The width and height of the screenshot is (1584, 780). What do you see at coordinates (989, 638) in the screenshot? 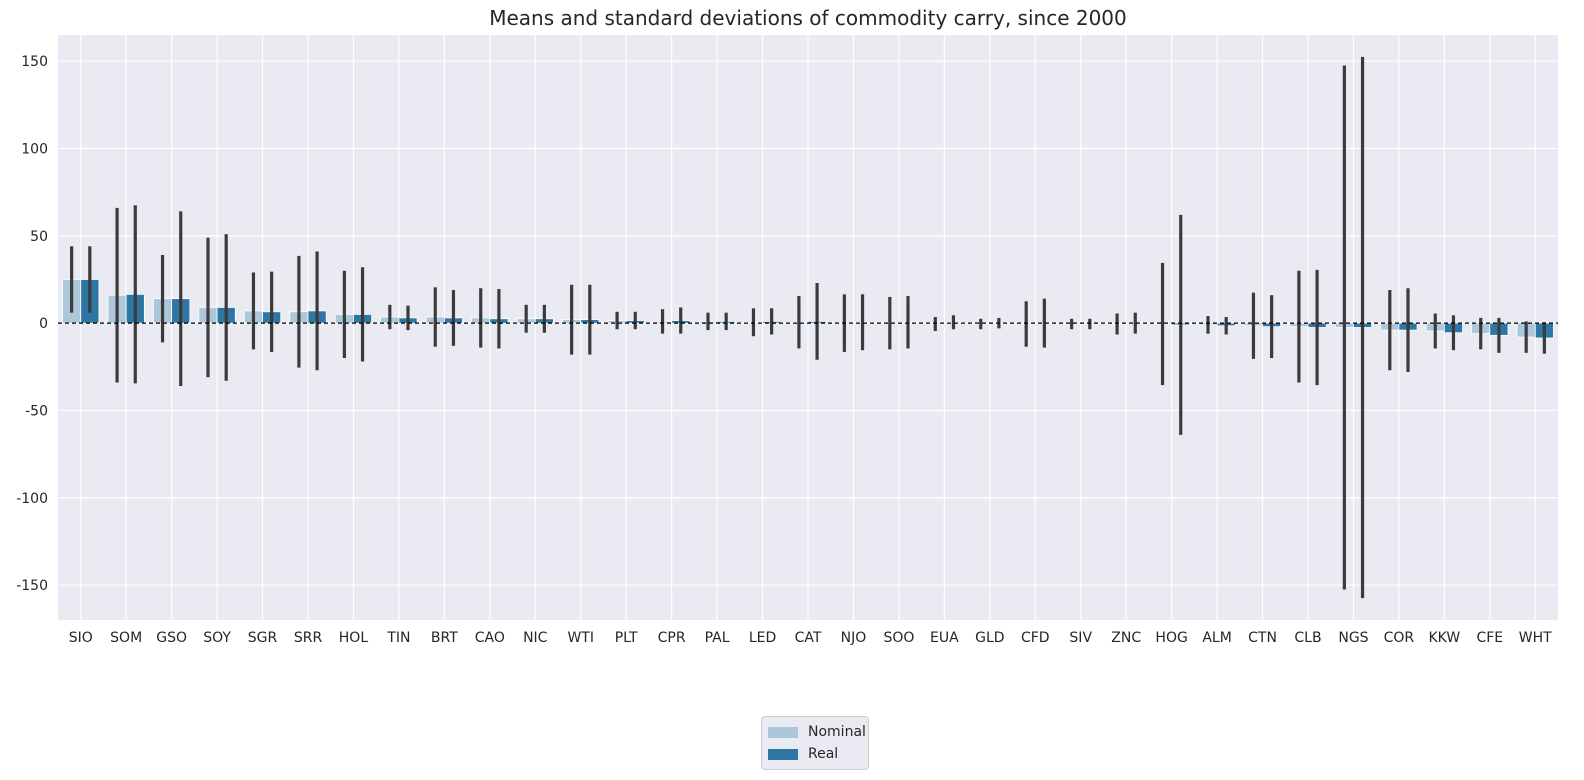
I see `x-tick-label: GLD` at bounding box center [989, 638].